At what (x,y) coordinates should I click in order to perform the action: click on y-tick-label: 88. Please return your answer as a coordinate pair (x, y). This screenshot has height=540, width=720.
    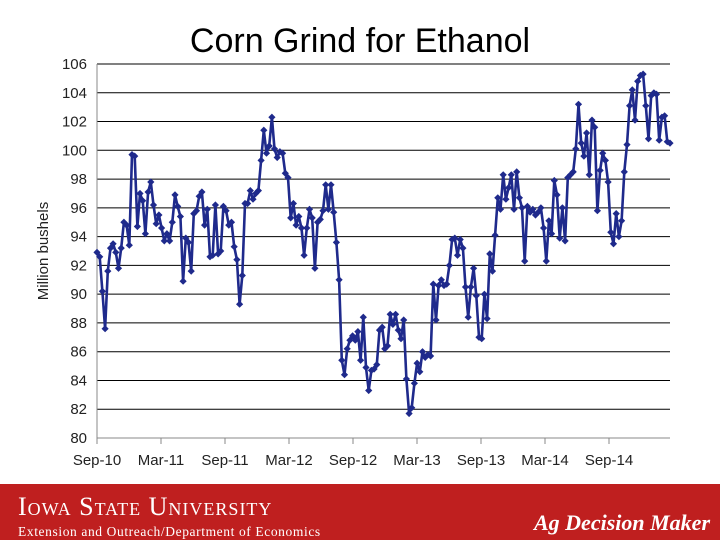
    Looking at the image, I should click on (78, 323).